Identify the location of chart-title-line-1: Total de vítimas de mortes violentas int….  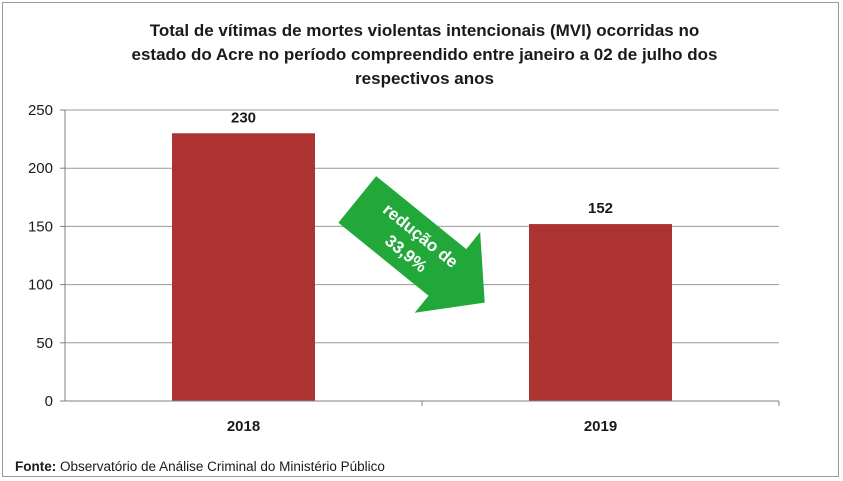
(424, 30).